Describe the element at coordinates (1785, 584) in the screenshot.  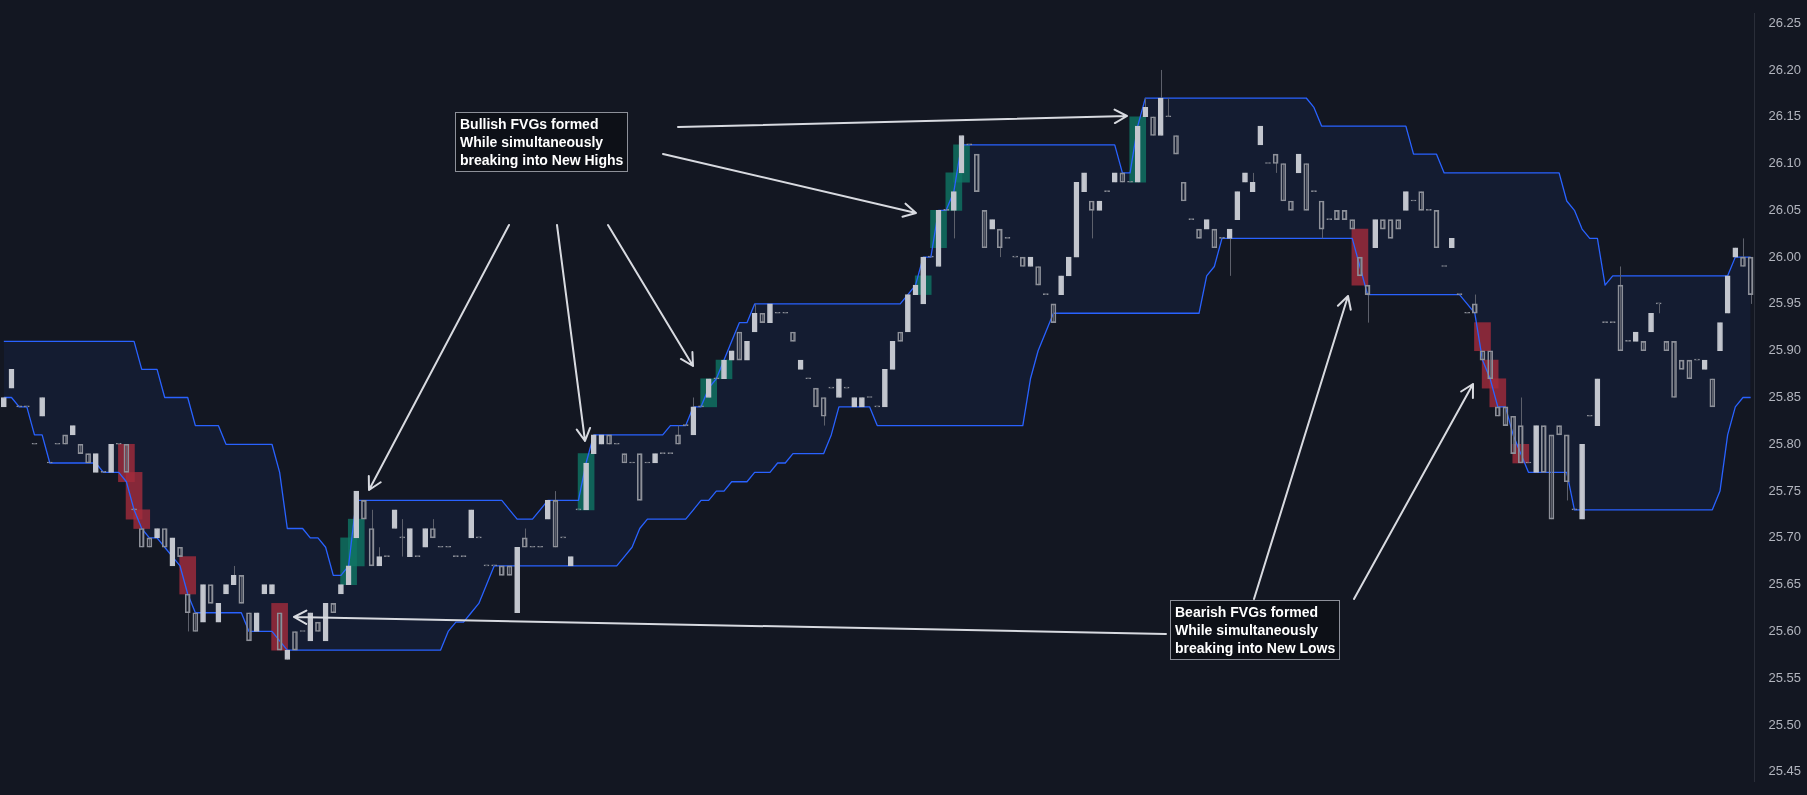
I see `y-tick-label: 25.65` at that location.